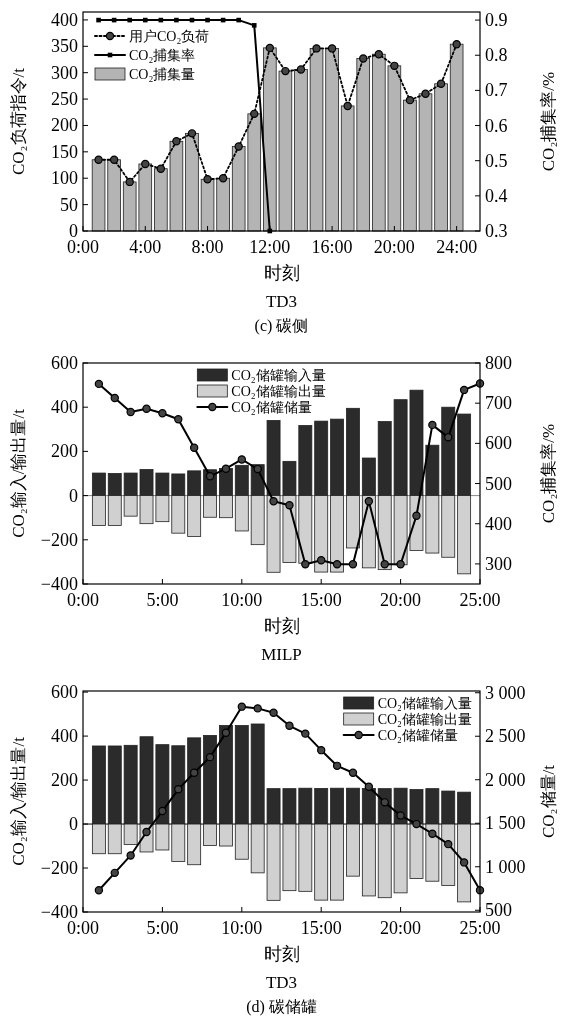 This screenshot has height=1035, width=562. What do you see at coordinates (496, 55) in the screenshot?
I see `y2-tick-label: 0.8` at bounding box center [496, 55].